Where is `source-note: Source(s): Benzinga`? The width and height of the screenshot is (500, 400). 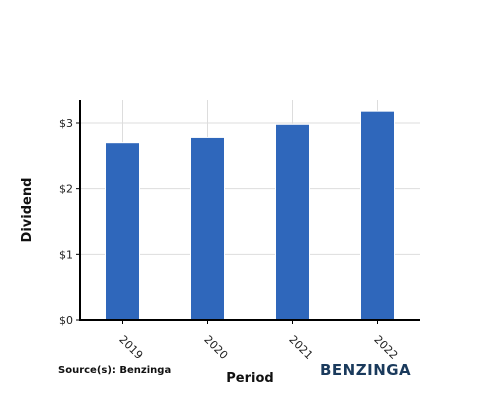
source-note: Source(s): Benzinga is located at coordinates (114, 370).